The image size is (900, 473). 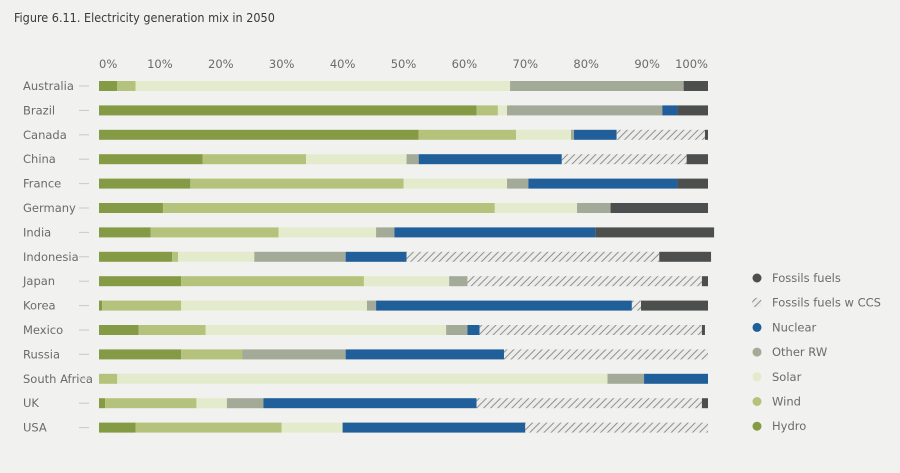 I want to click on category-label: Russia, so click(x=41, y=354).